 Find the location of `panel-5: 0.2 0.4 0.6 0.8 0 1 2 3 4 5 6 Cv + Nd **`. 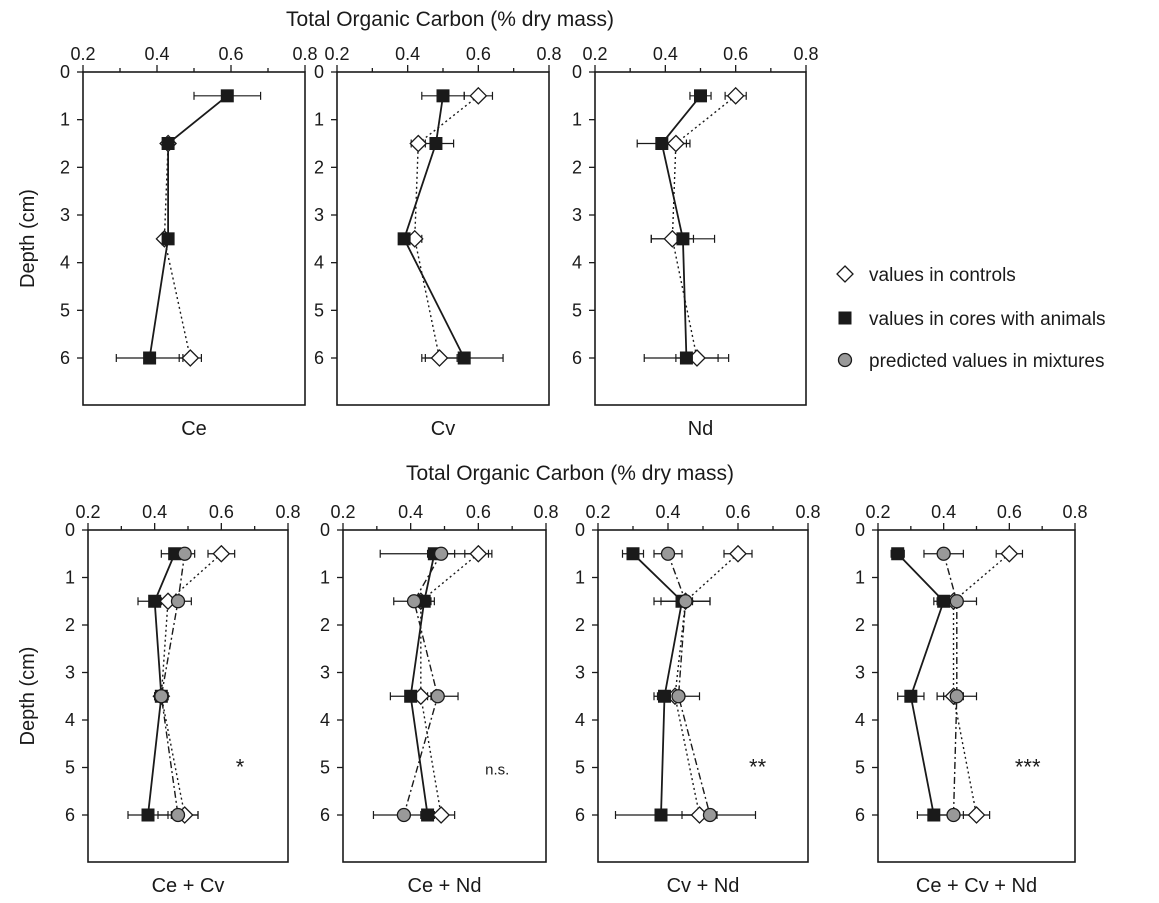

panel-5: 0.2 0.4 0.6 0.8 0 1 2 3 4 5 6 Cv + Nd ** is located at coordinates (698, 699).